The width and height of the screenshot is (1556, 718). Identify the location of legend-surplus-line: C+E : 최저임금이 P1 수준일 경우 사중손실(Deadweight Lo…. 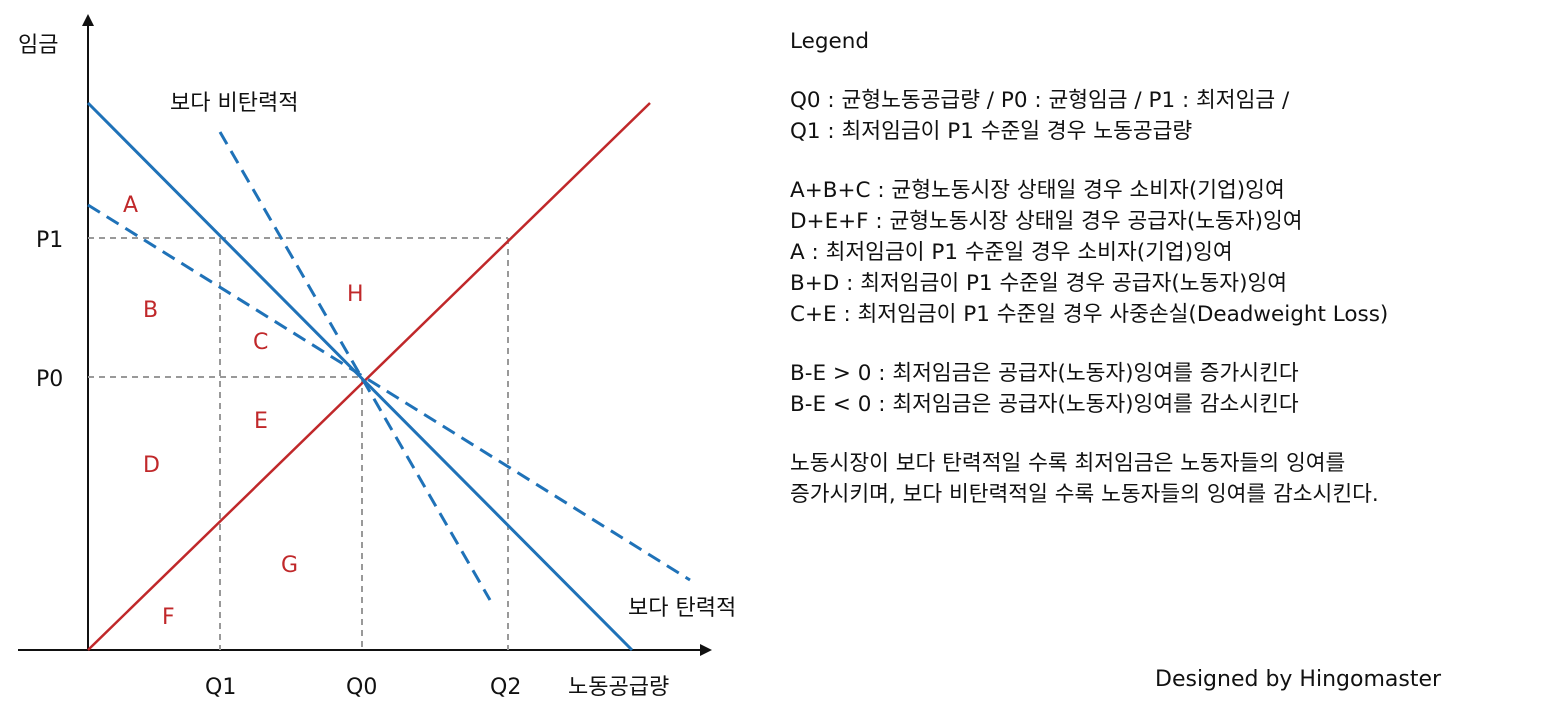
(1089, 314).